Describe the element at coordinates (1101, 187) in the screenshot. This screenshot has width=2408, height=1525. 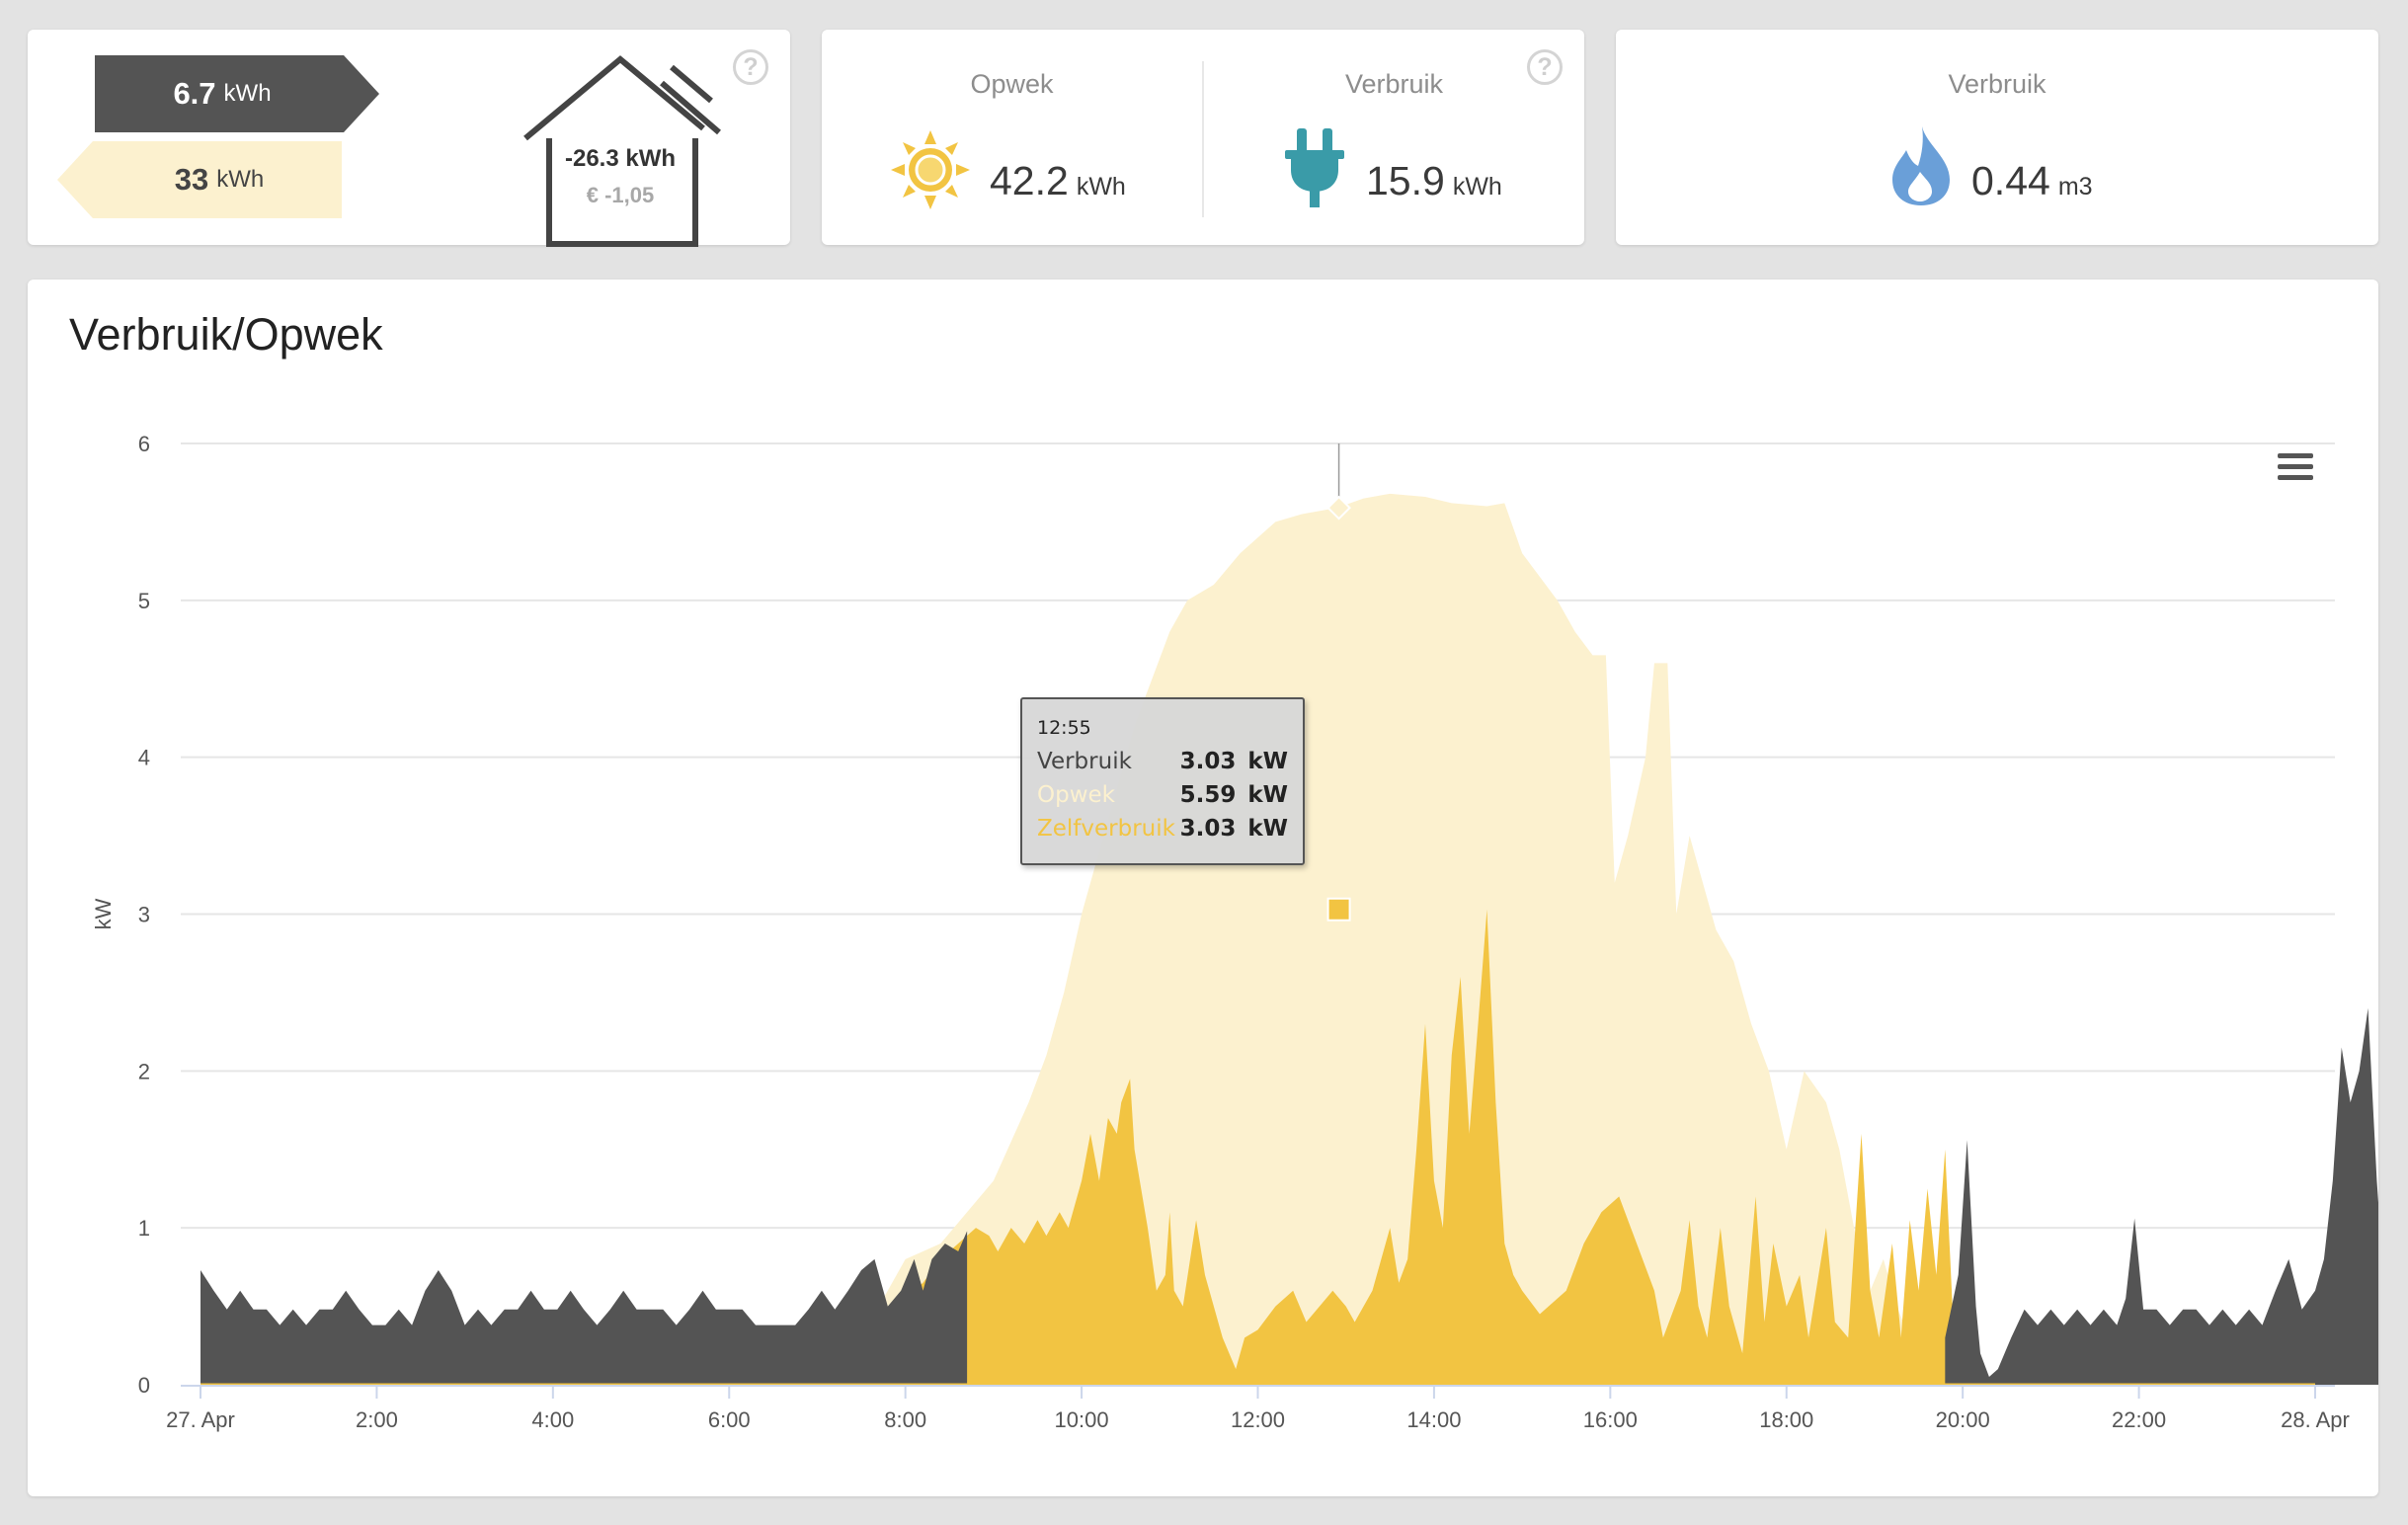
I see `production-unit: kWh` at that location.